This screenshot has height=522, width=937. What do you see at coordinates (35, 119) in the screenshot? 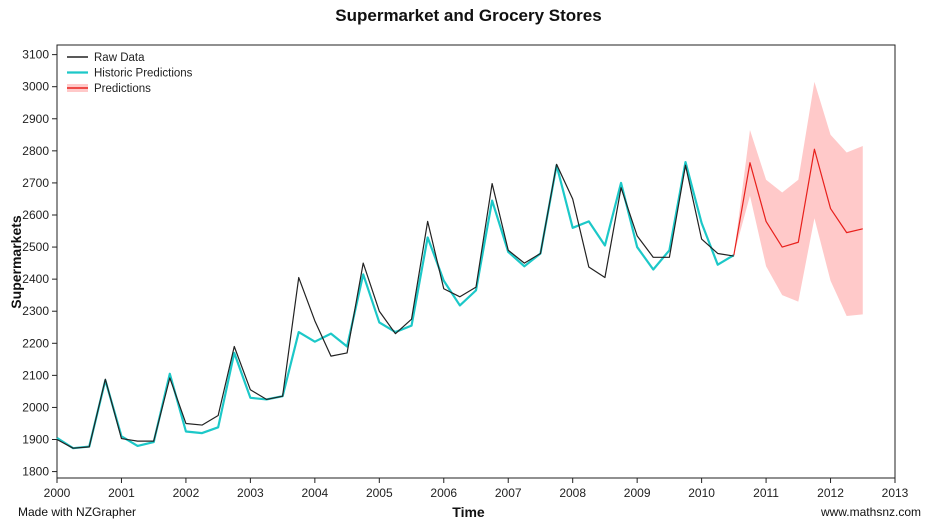
I see `y-tick-label: 2900` at bounding box center [35, 119].